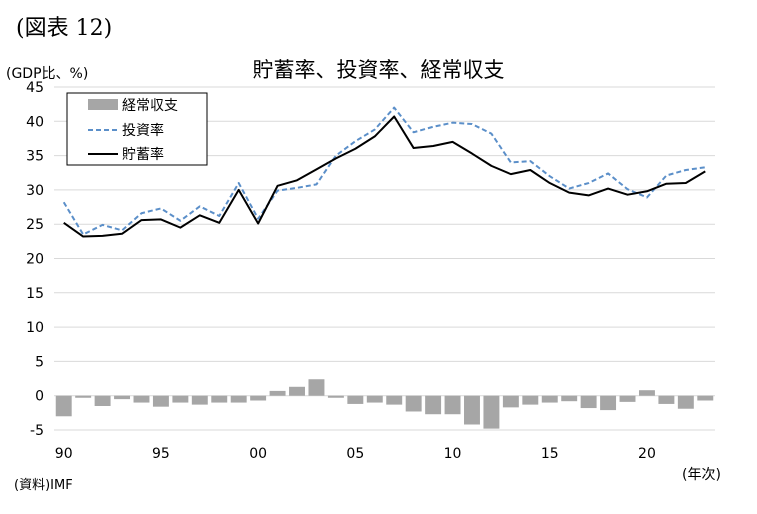 The width and height of the screenshot is (757, 514). I want to click on y-tick-label: 10, so click(35, 328).